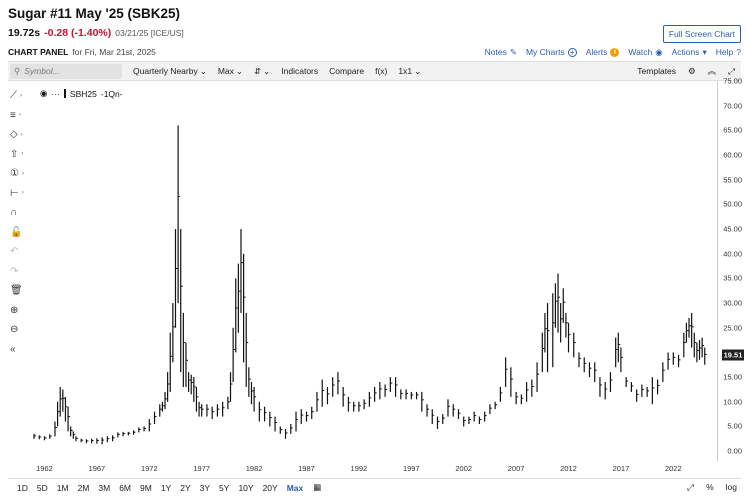 Image resolution: width=747 pixels, height=501 pixels. What do you see at coordinates (701, 34) in the screenshot?
I see `full-screen-chart-button: Full Screen Chart` at bounding box center [701, 34].